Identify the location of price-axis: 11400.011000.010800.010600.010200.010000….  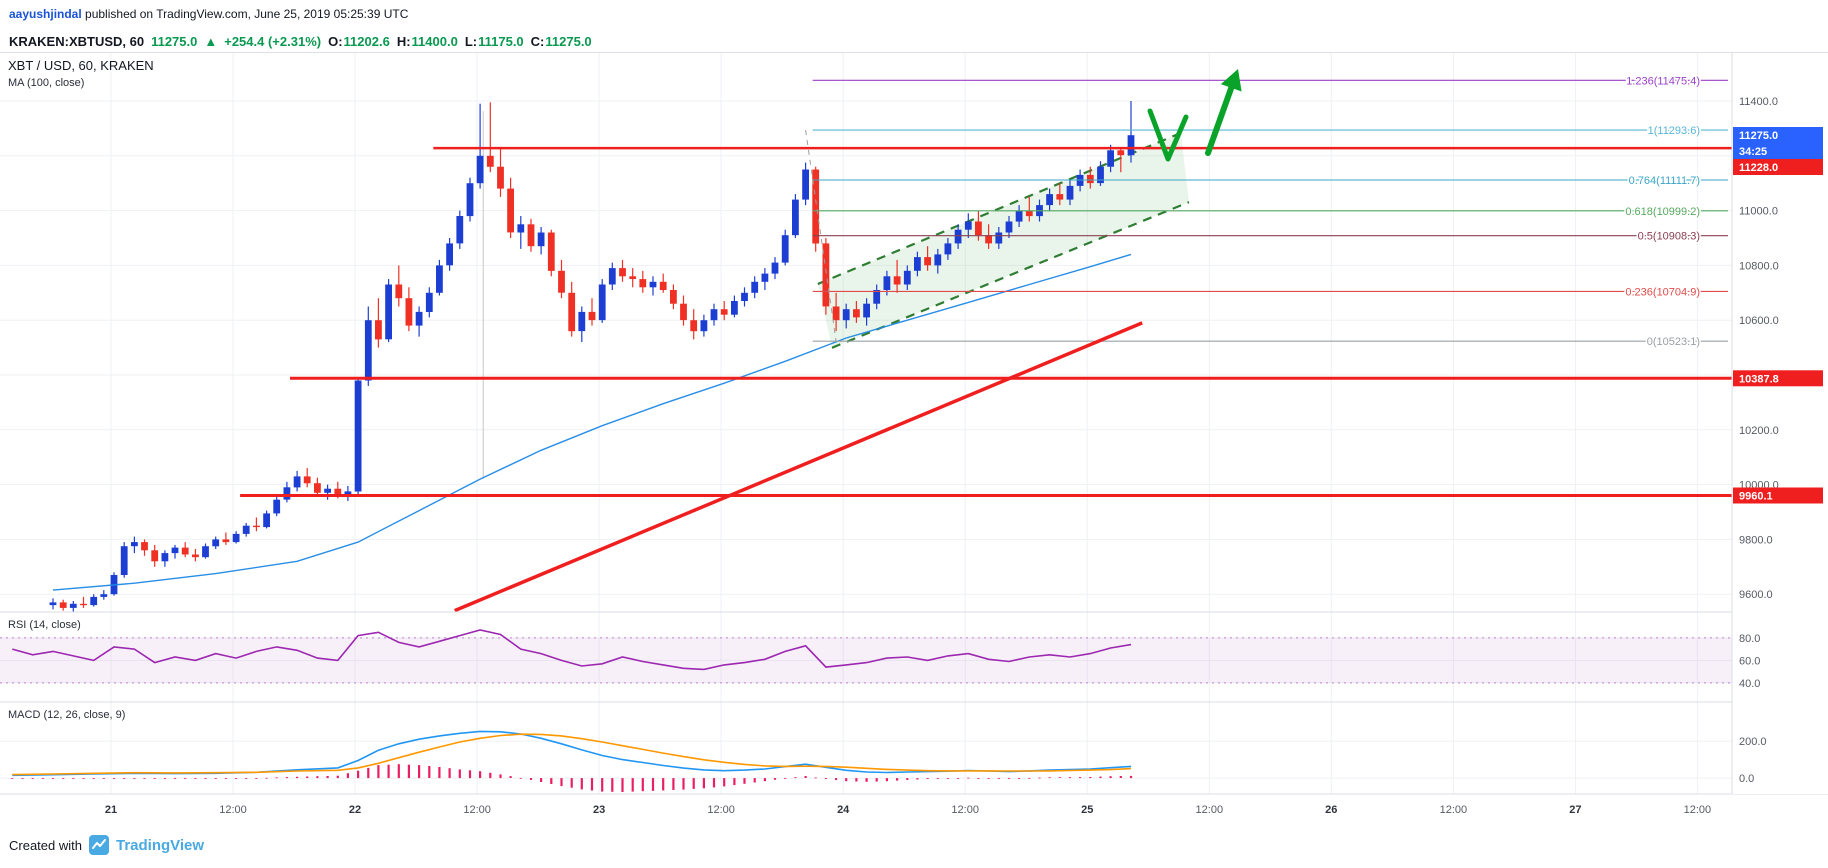
(1779, 423).